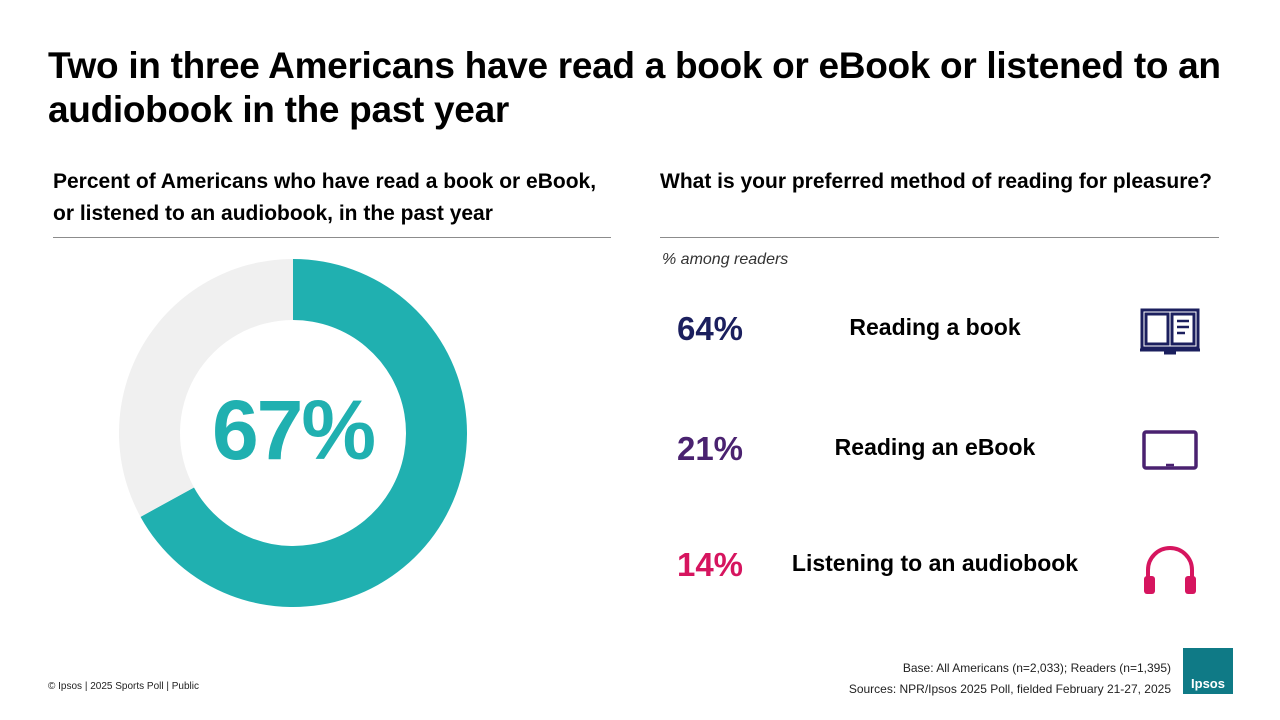 The width and height of the screenshot is (1280, 720). Describe the element at coordinates (939, 237) in the screenshot. I see `right-divider` at that location.